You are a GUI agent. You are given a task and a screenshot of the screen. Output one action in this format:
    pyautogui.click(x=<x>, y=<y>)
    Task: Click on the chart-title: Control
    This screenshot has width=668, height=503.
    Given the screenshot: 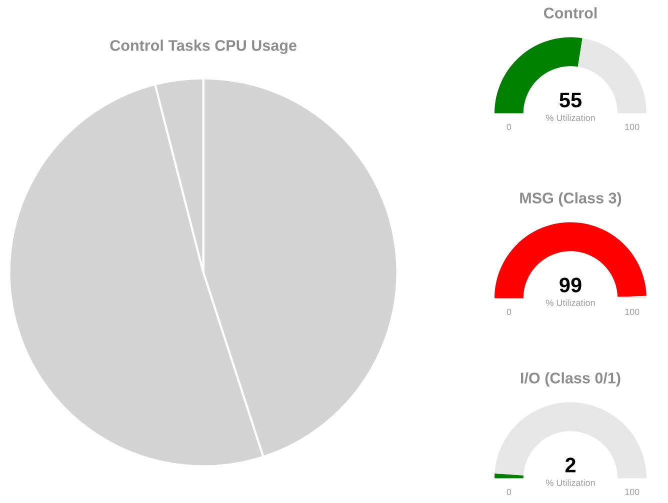 What is the action you would take?
    pyautogui.click(x=570, y=12)
    